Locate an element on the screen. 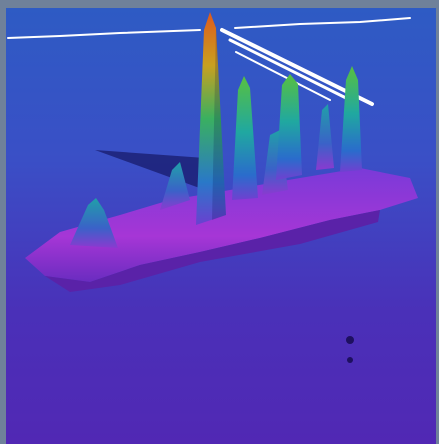 This screenshot has height=444, width=439. main-peak is located at coordinates (211, 118).